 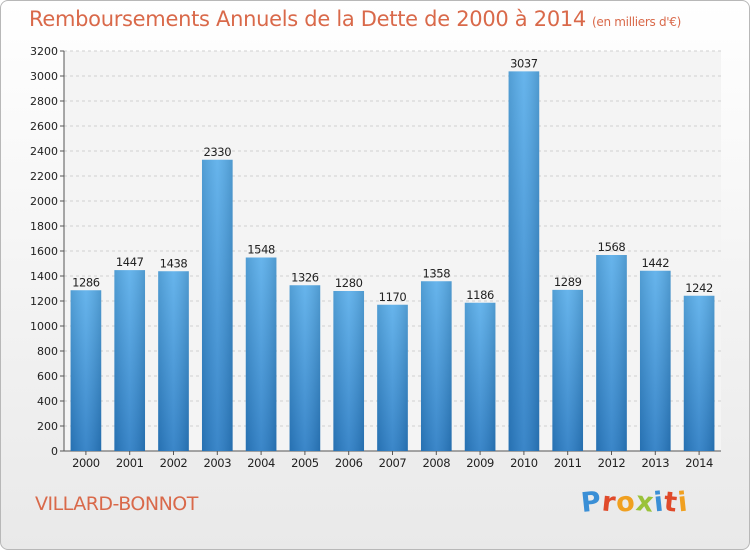 What do you see at coordinates (44, 276) in the screenshot?
I see `y-tick-label: 1400` at bounding box center [44, 276].